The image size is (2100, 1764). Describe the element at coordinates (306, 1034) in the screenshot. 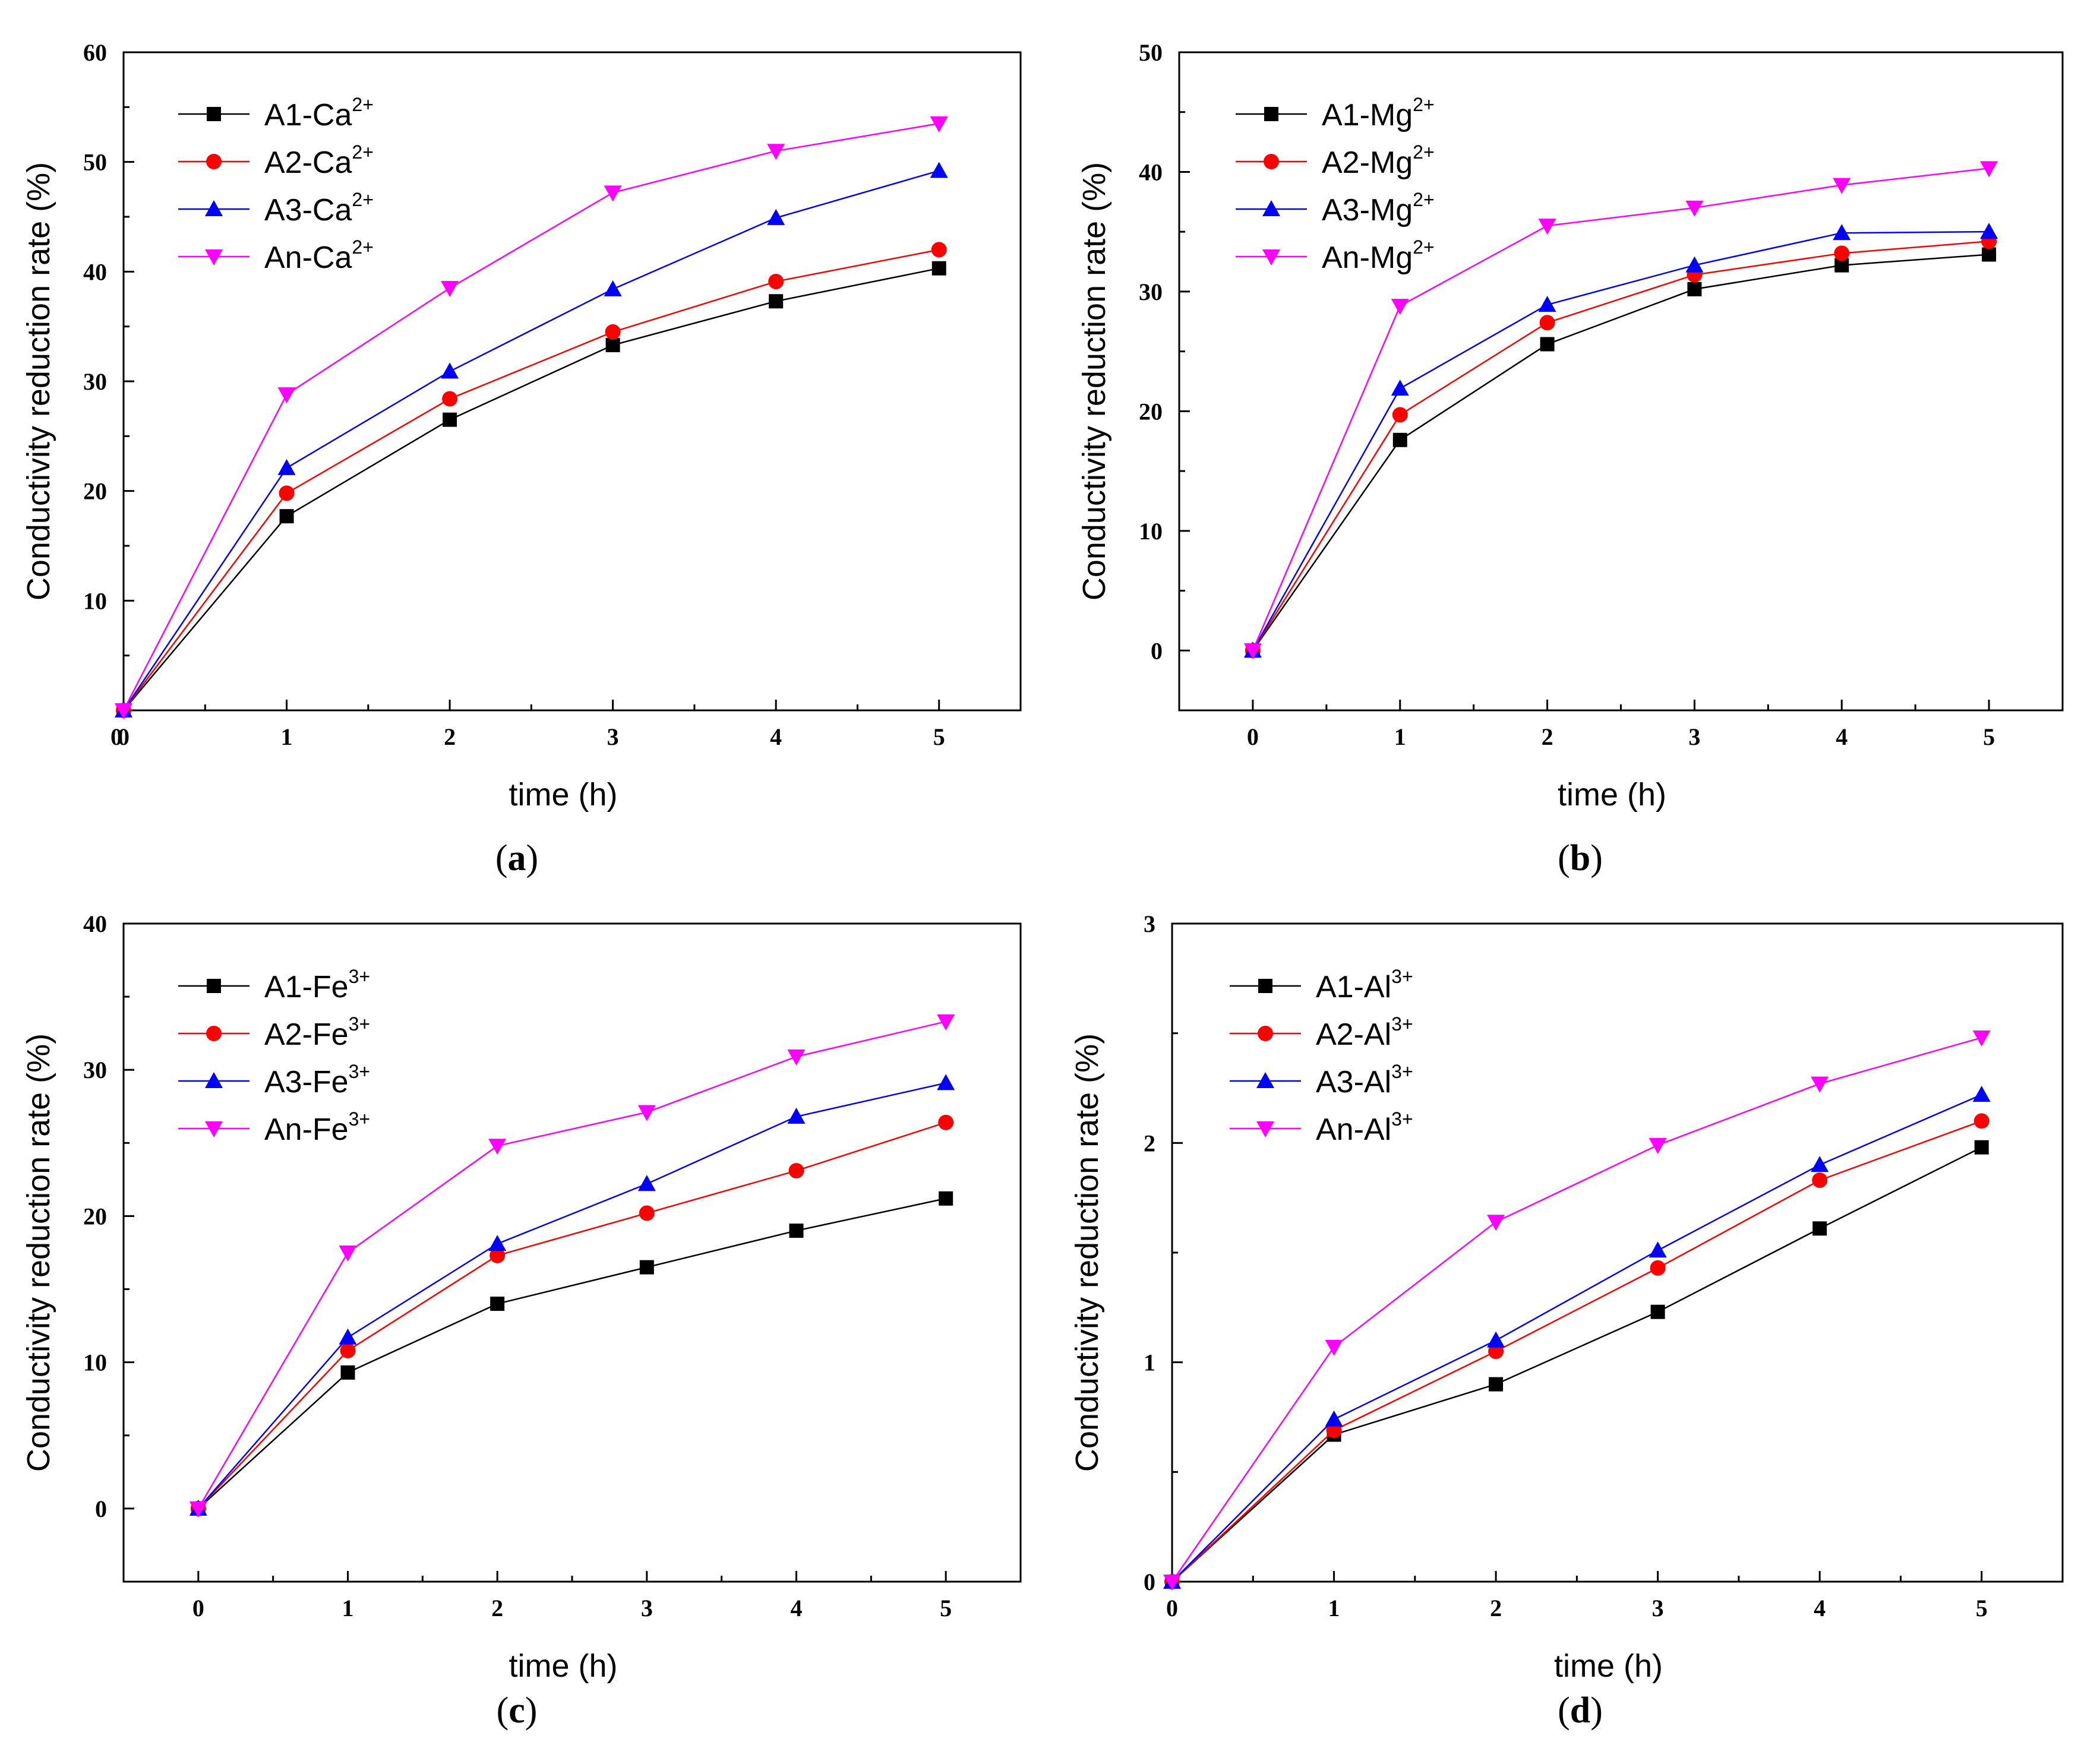

I see `legend-label-name: A2-Fe` at that location.